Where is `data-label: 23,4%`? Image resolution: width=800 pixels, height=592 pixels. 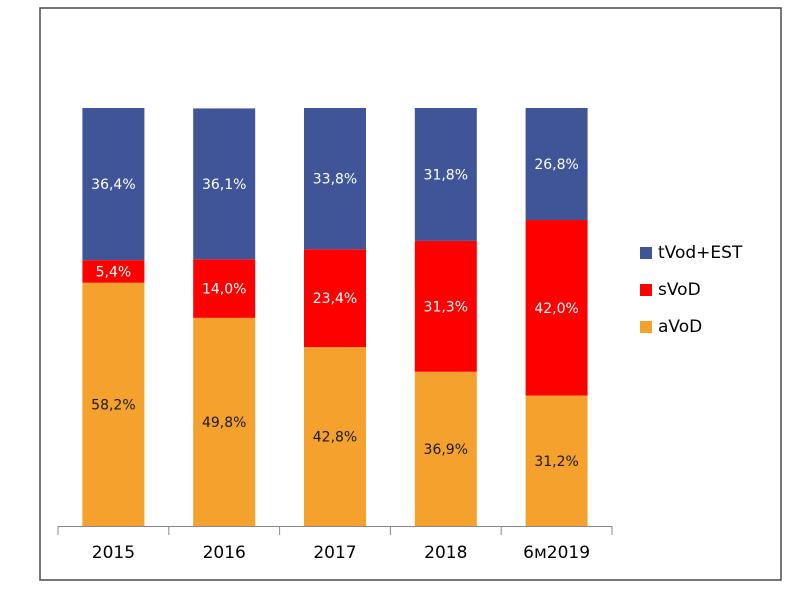
data-label: 23,4% is located at coordinates (335, 299).